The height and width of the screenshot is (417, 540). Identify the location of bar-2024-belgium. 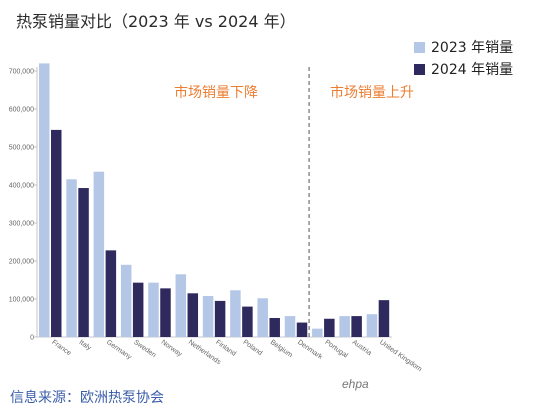
(274, 327).